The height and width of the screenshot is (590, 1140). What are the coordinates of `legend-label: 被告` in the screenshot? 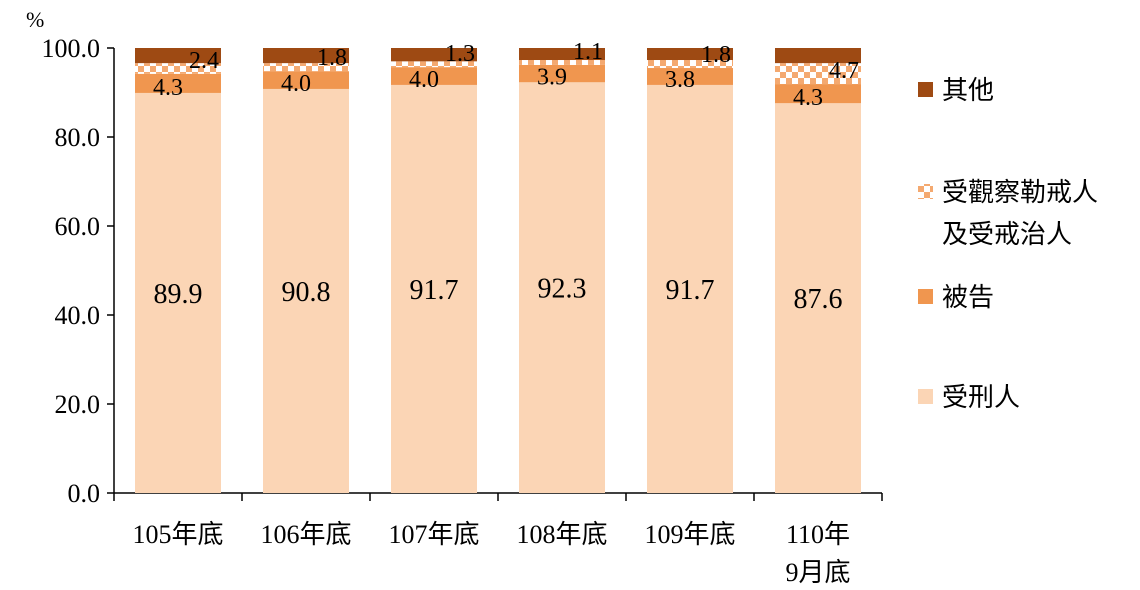 It's located at (968, 297).